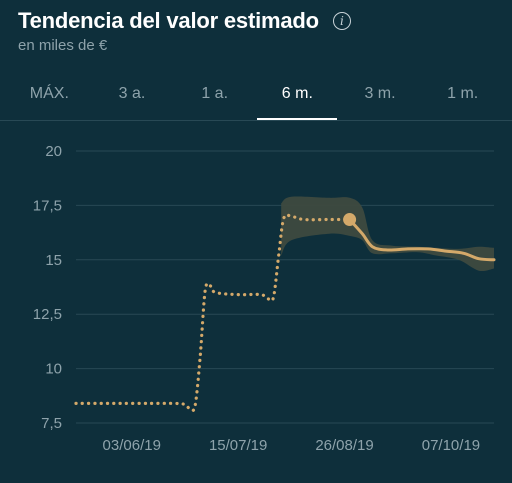 The image size is (512, 483). Describe the element at coordinates (63, 45) in the screenshot. I see `page-subtitle: en miles de €` at that location.